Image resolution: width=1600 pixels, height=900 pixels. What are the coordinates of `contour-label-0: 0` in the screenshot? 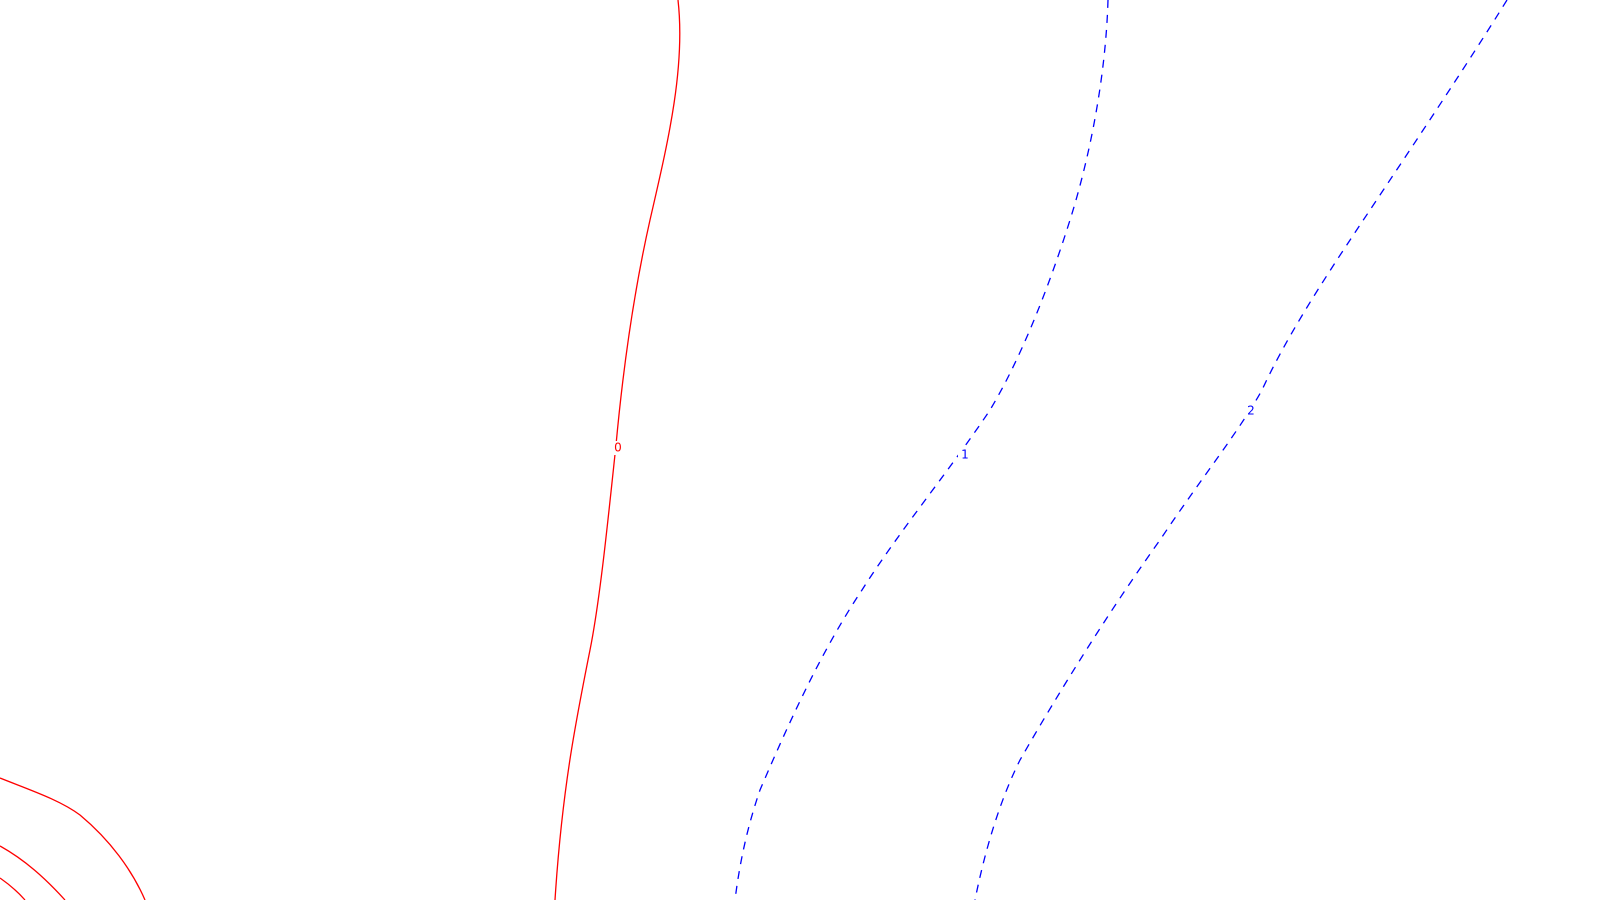 It's located at (618, 448).